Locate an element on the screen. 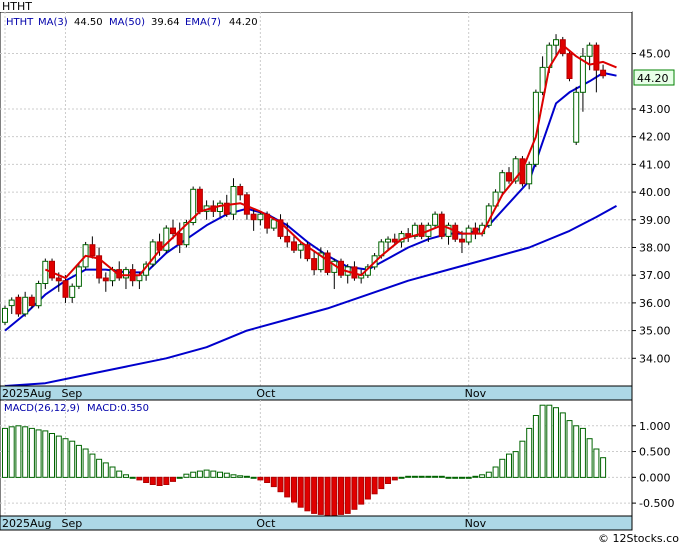 The height and width of the screenshot is (546, 680). title-ticker: HTHT is located at coordinates (17, 6).